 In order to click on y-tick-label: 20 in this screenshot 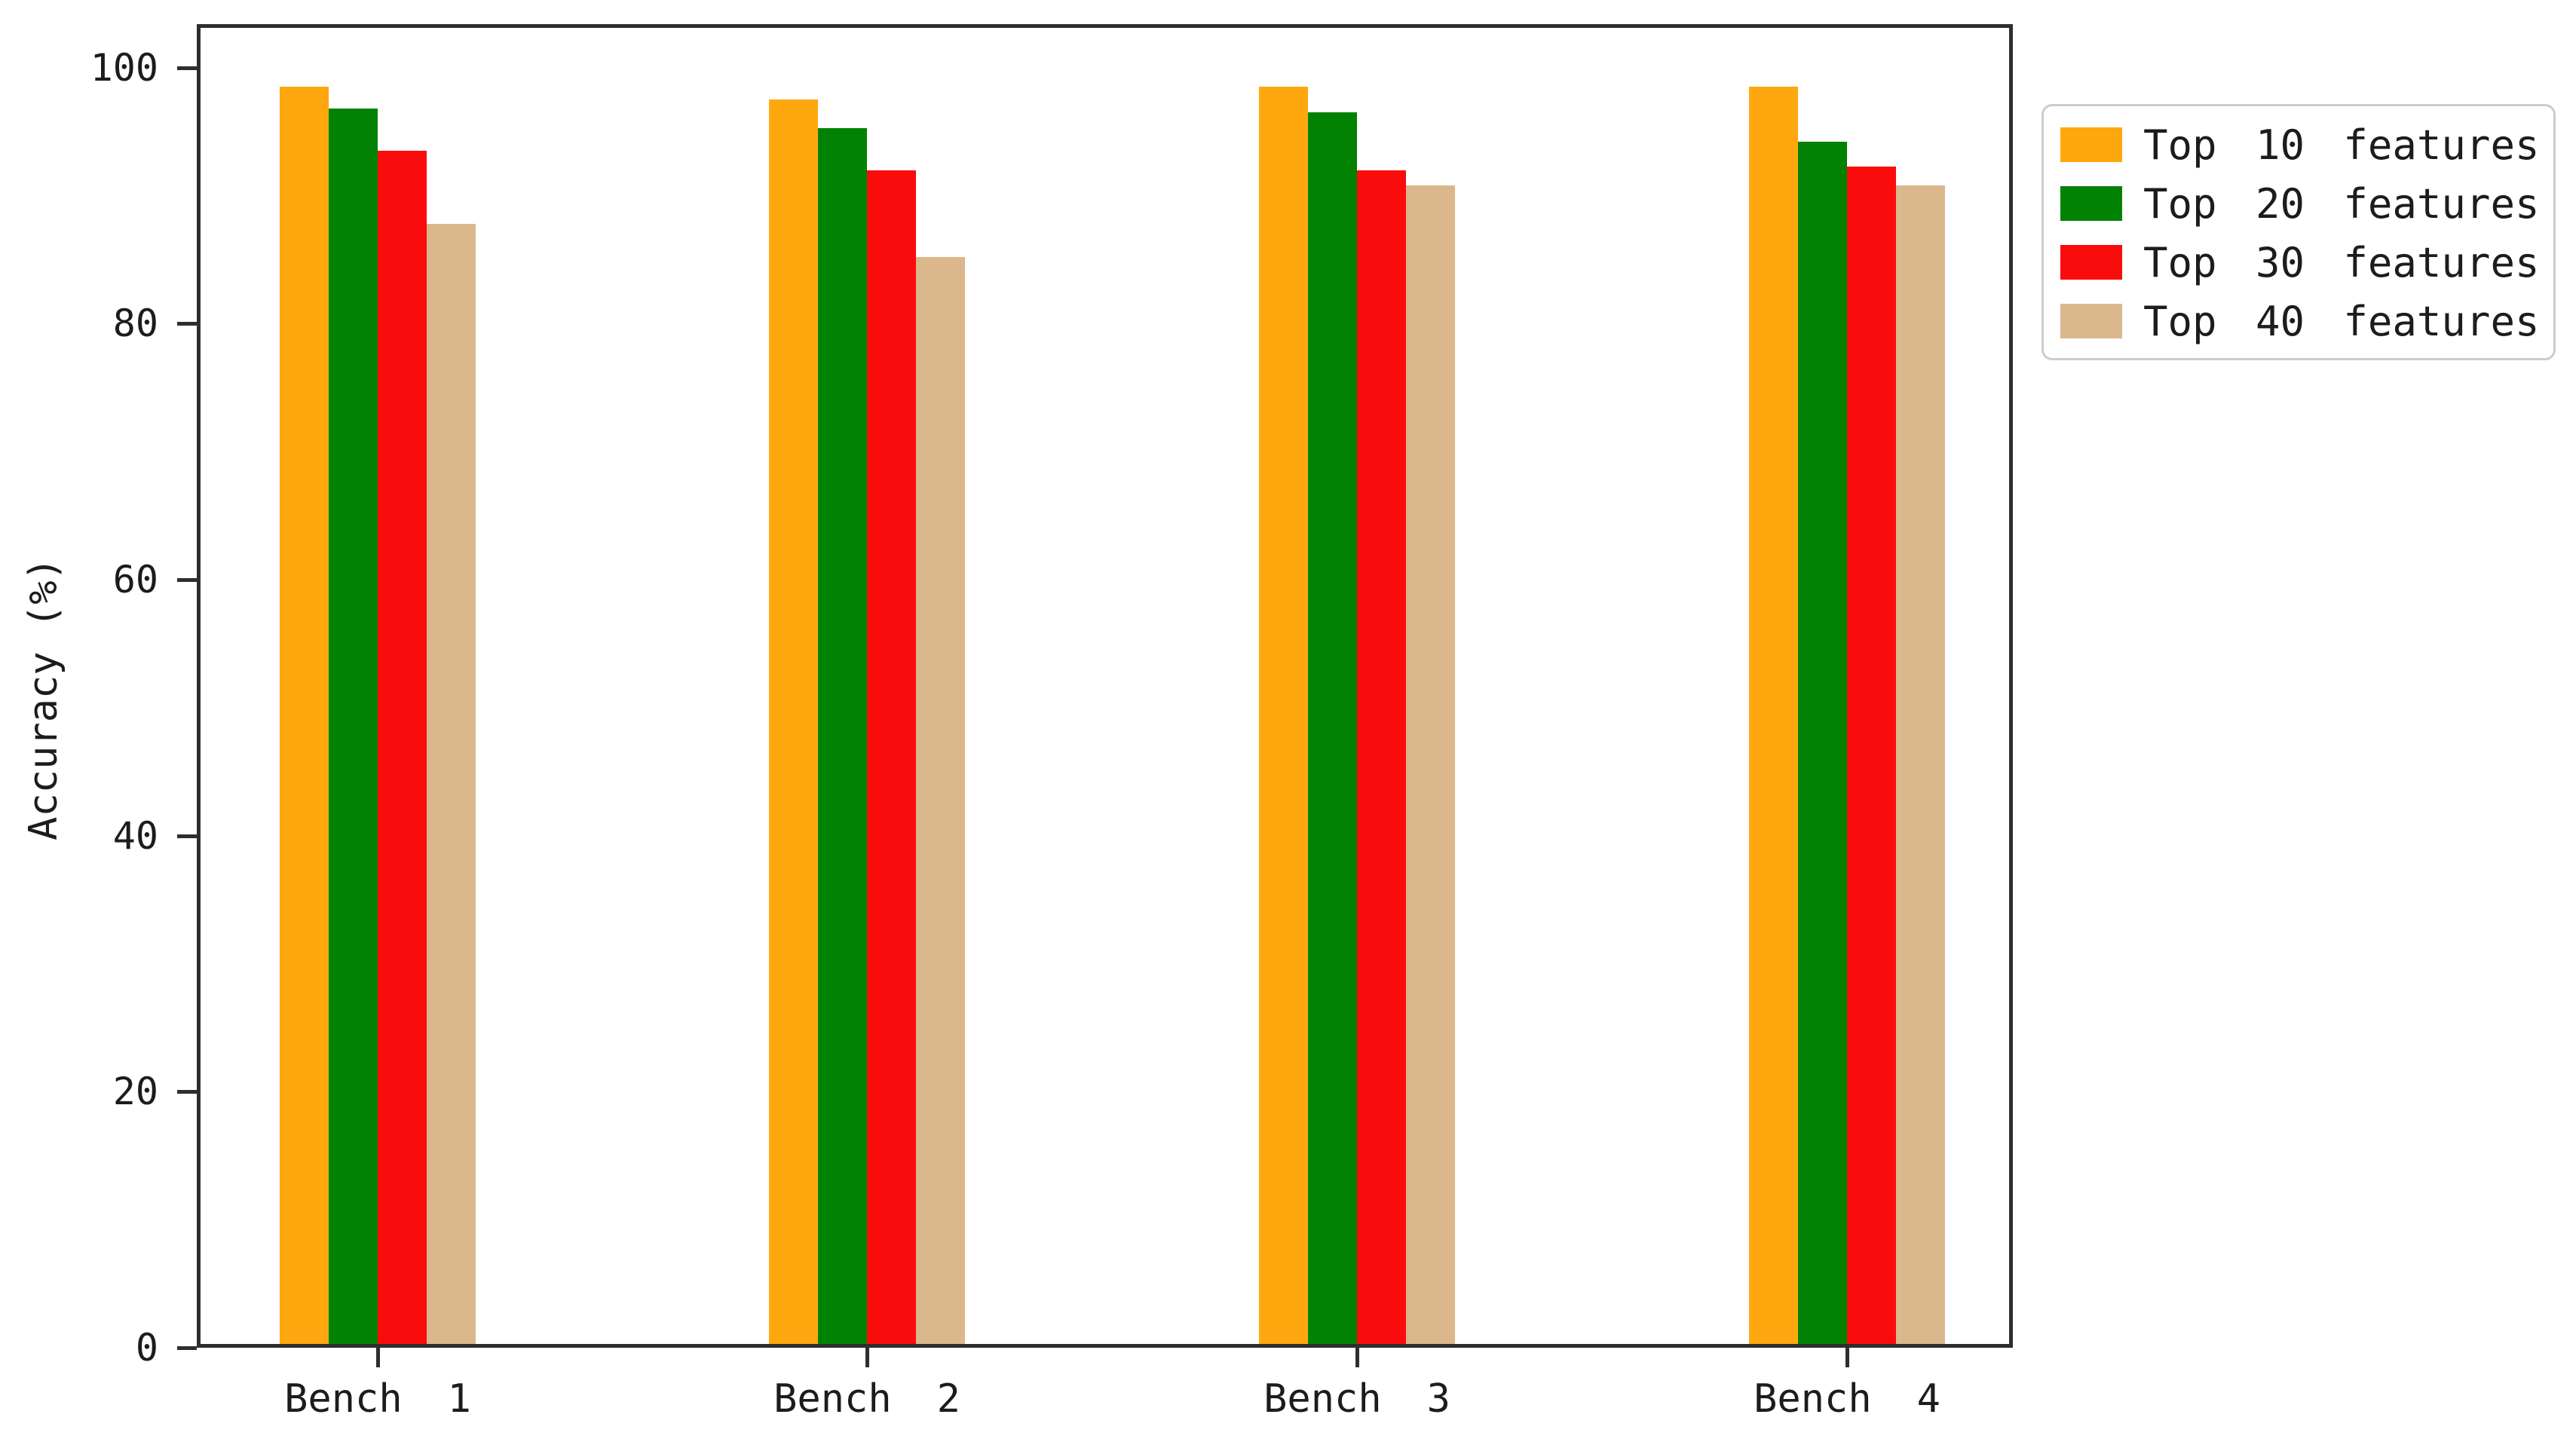, I will do `click(135, 1092)`.